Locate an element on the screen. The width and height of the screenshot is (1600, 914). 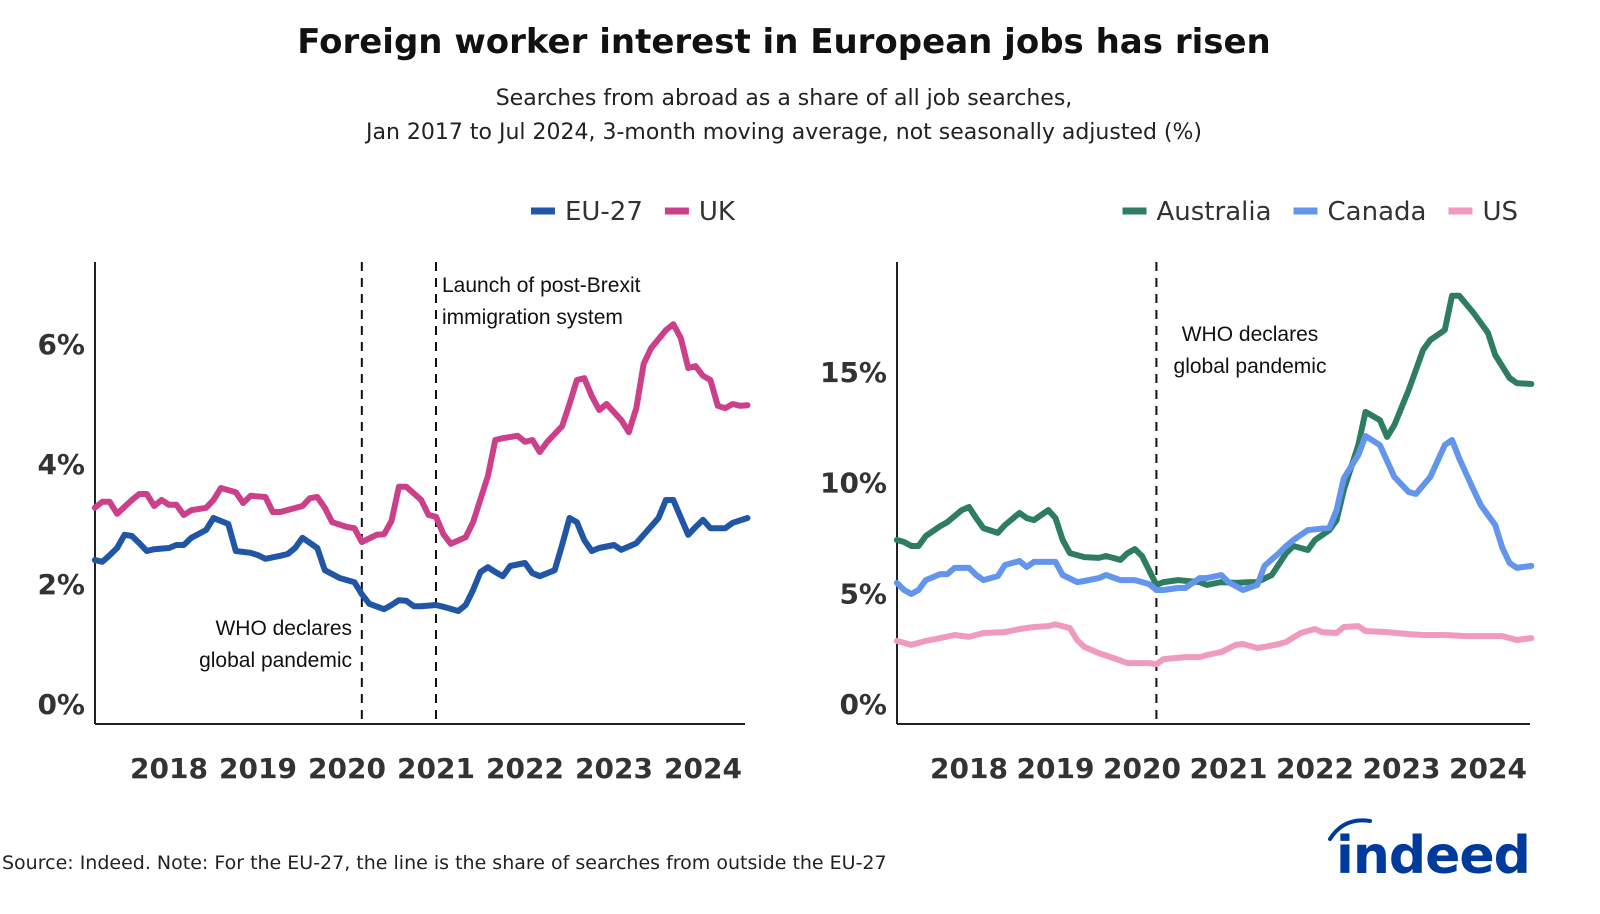
indeed-logo: indeed is located at coordinates (1429, 851).